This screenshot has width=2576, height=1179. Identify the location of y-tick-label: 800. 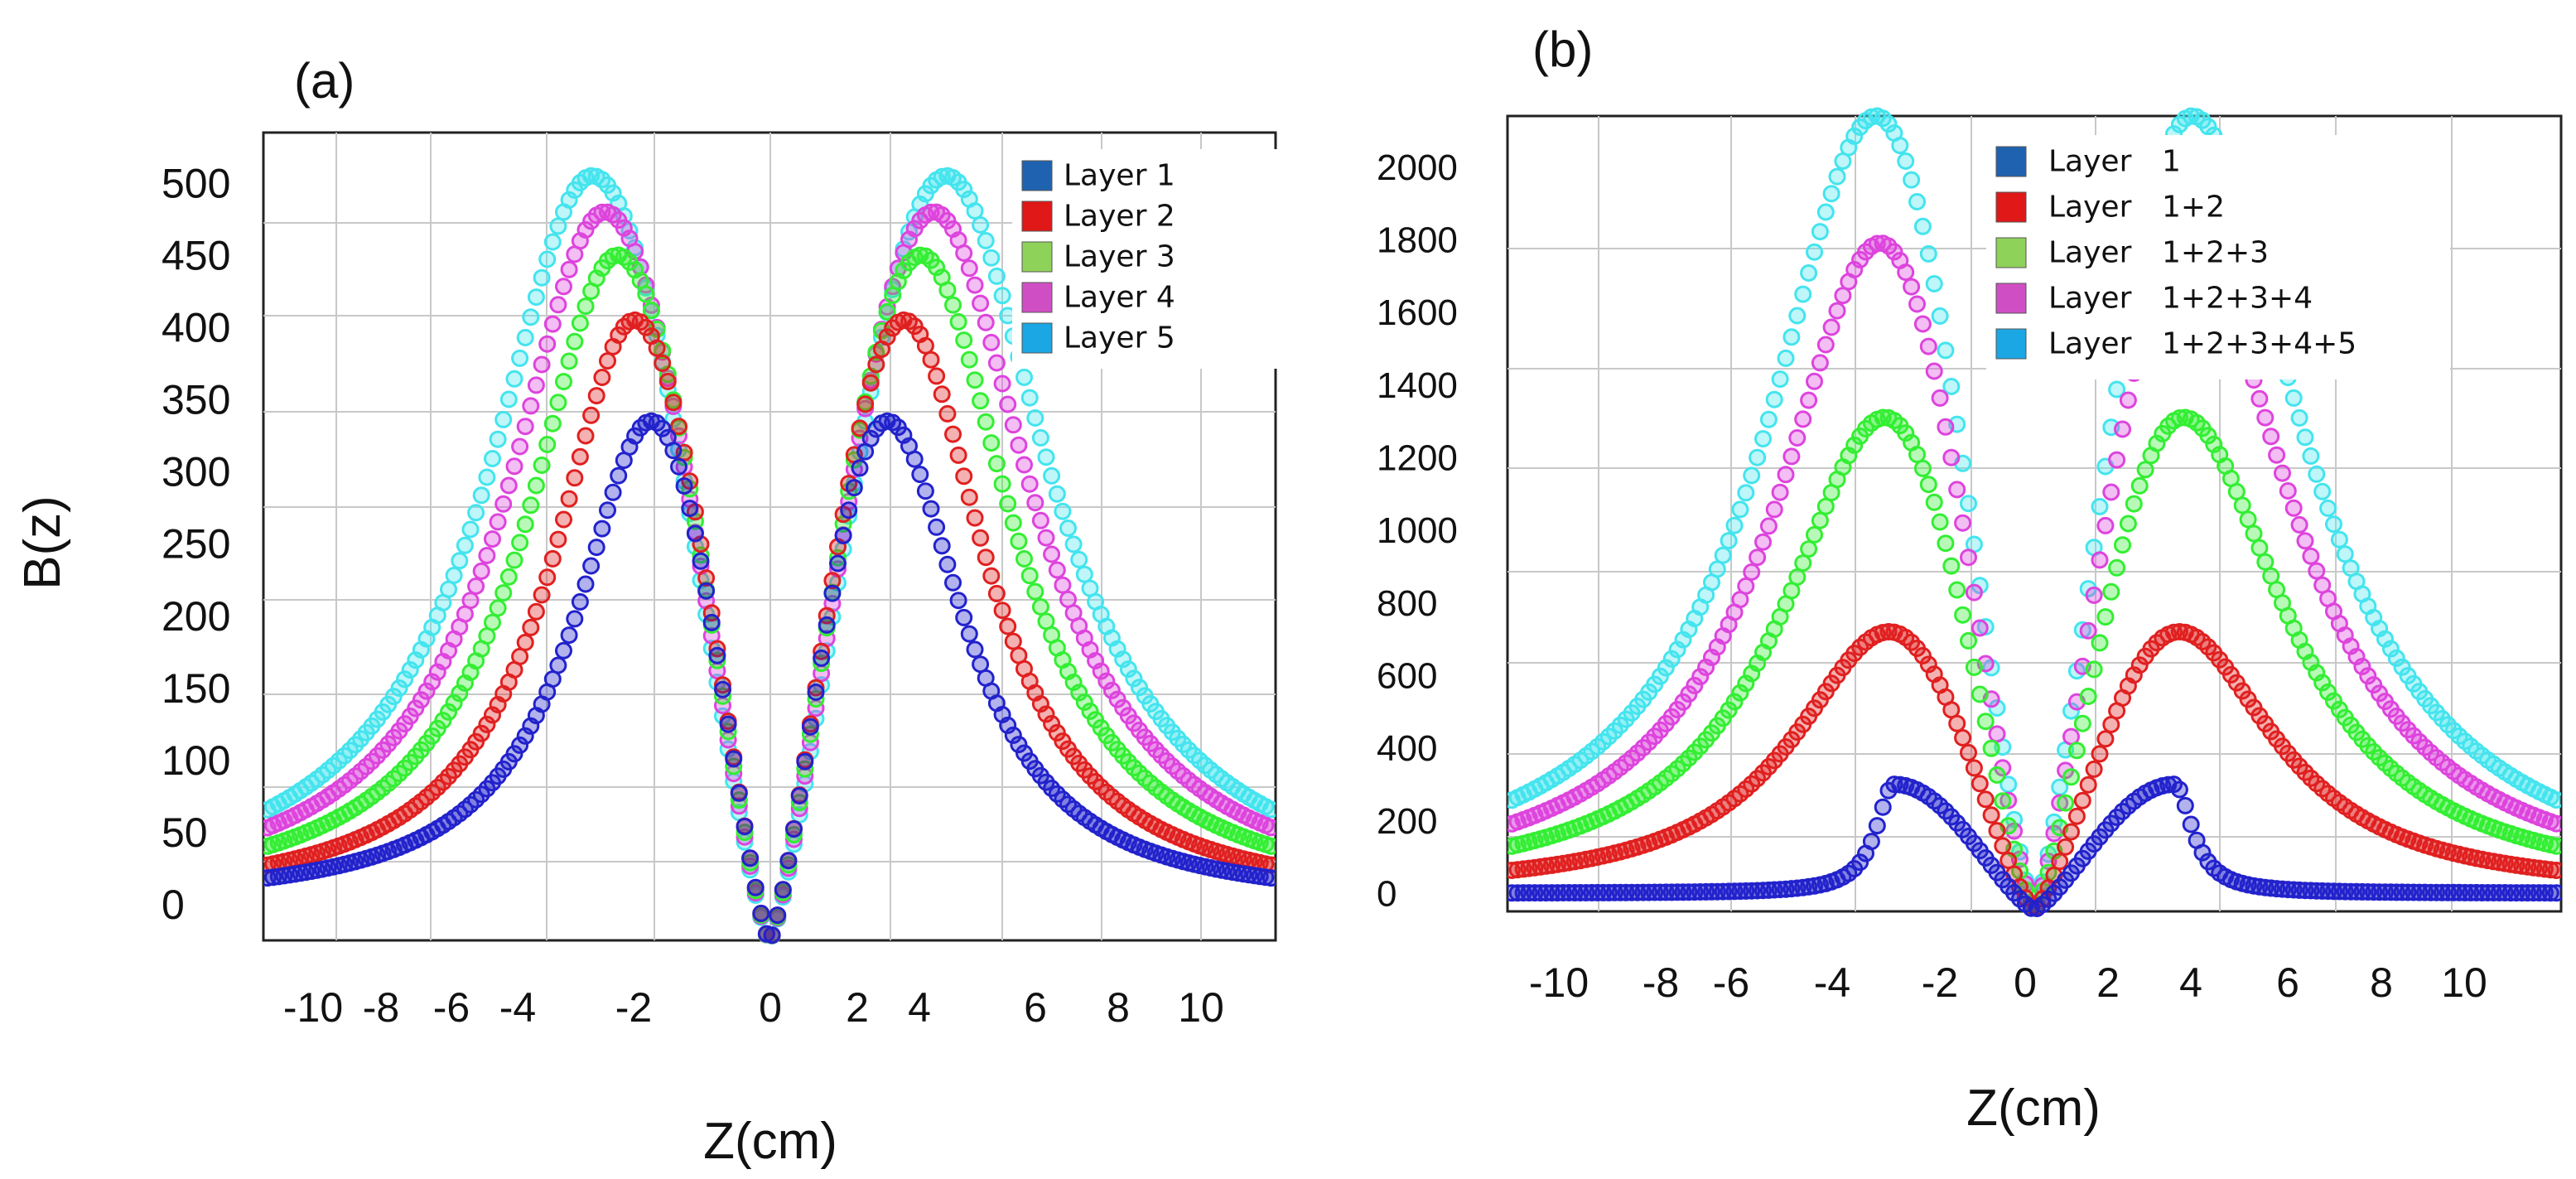
(1407, 604).